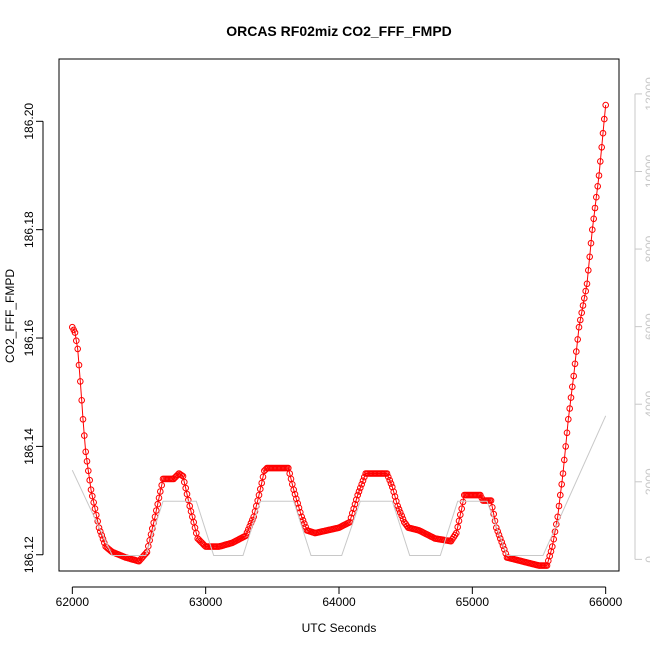  Describe the element at coordinates (339, 31) in the screenshot. I see `chart-title: ORCAS RF02miz CO2_FFF_FMPD` at that location.